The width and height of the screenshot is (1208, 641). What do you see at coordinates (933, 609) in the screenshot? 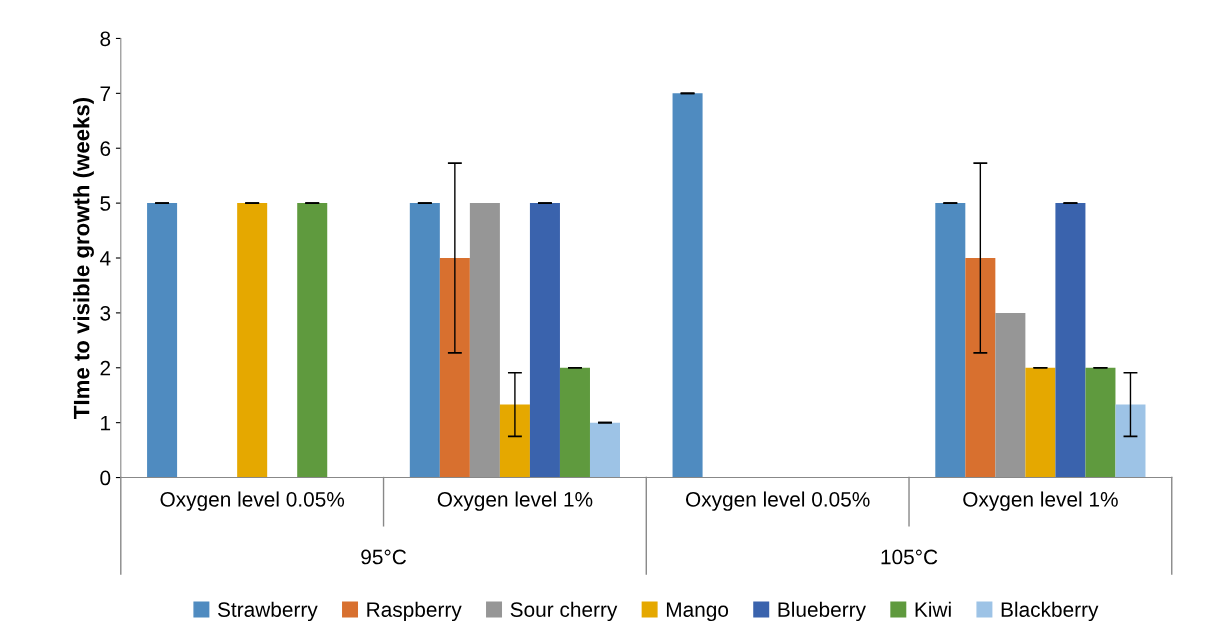
I see `legend-label: Kiwi` at bounding box center [933, 609].